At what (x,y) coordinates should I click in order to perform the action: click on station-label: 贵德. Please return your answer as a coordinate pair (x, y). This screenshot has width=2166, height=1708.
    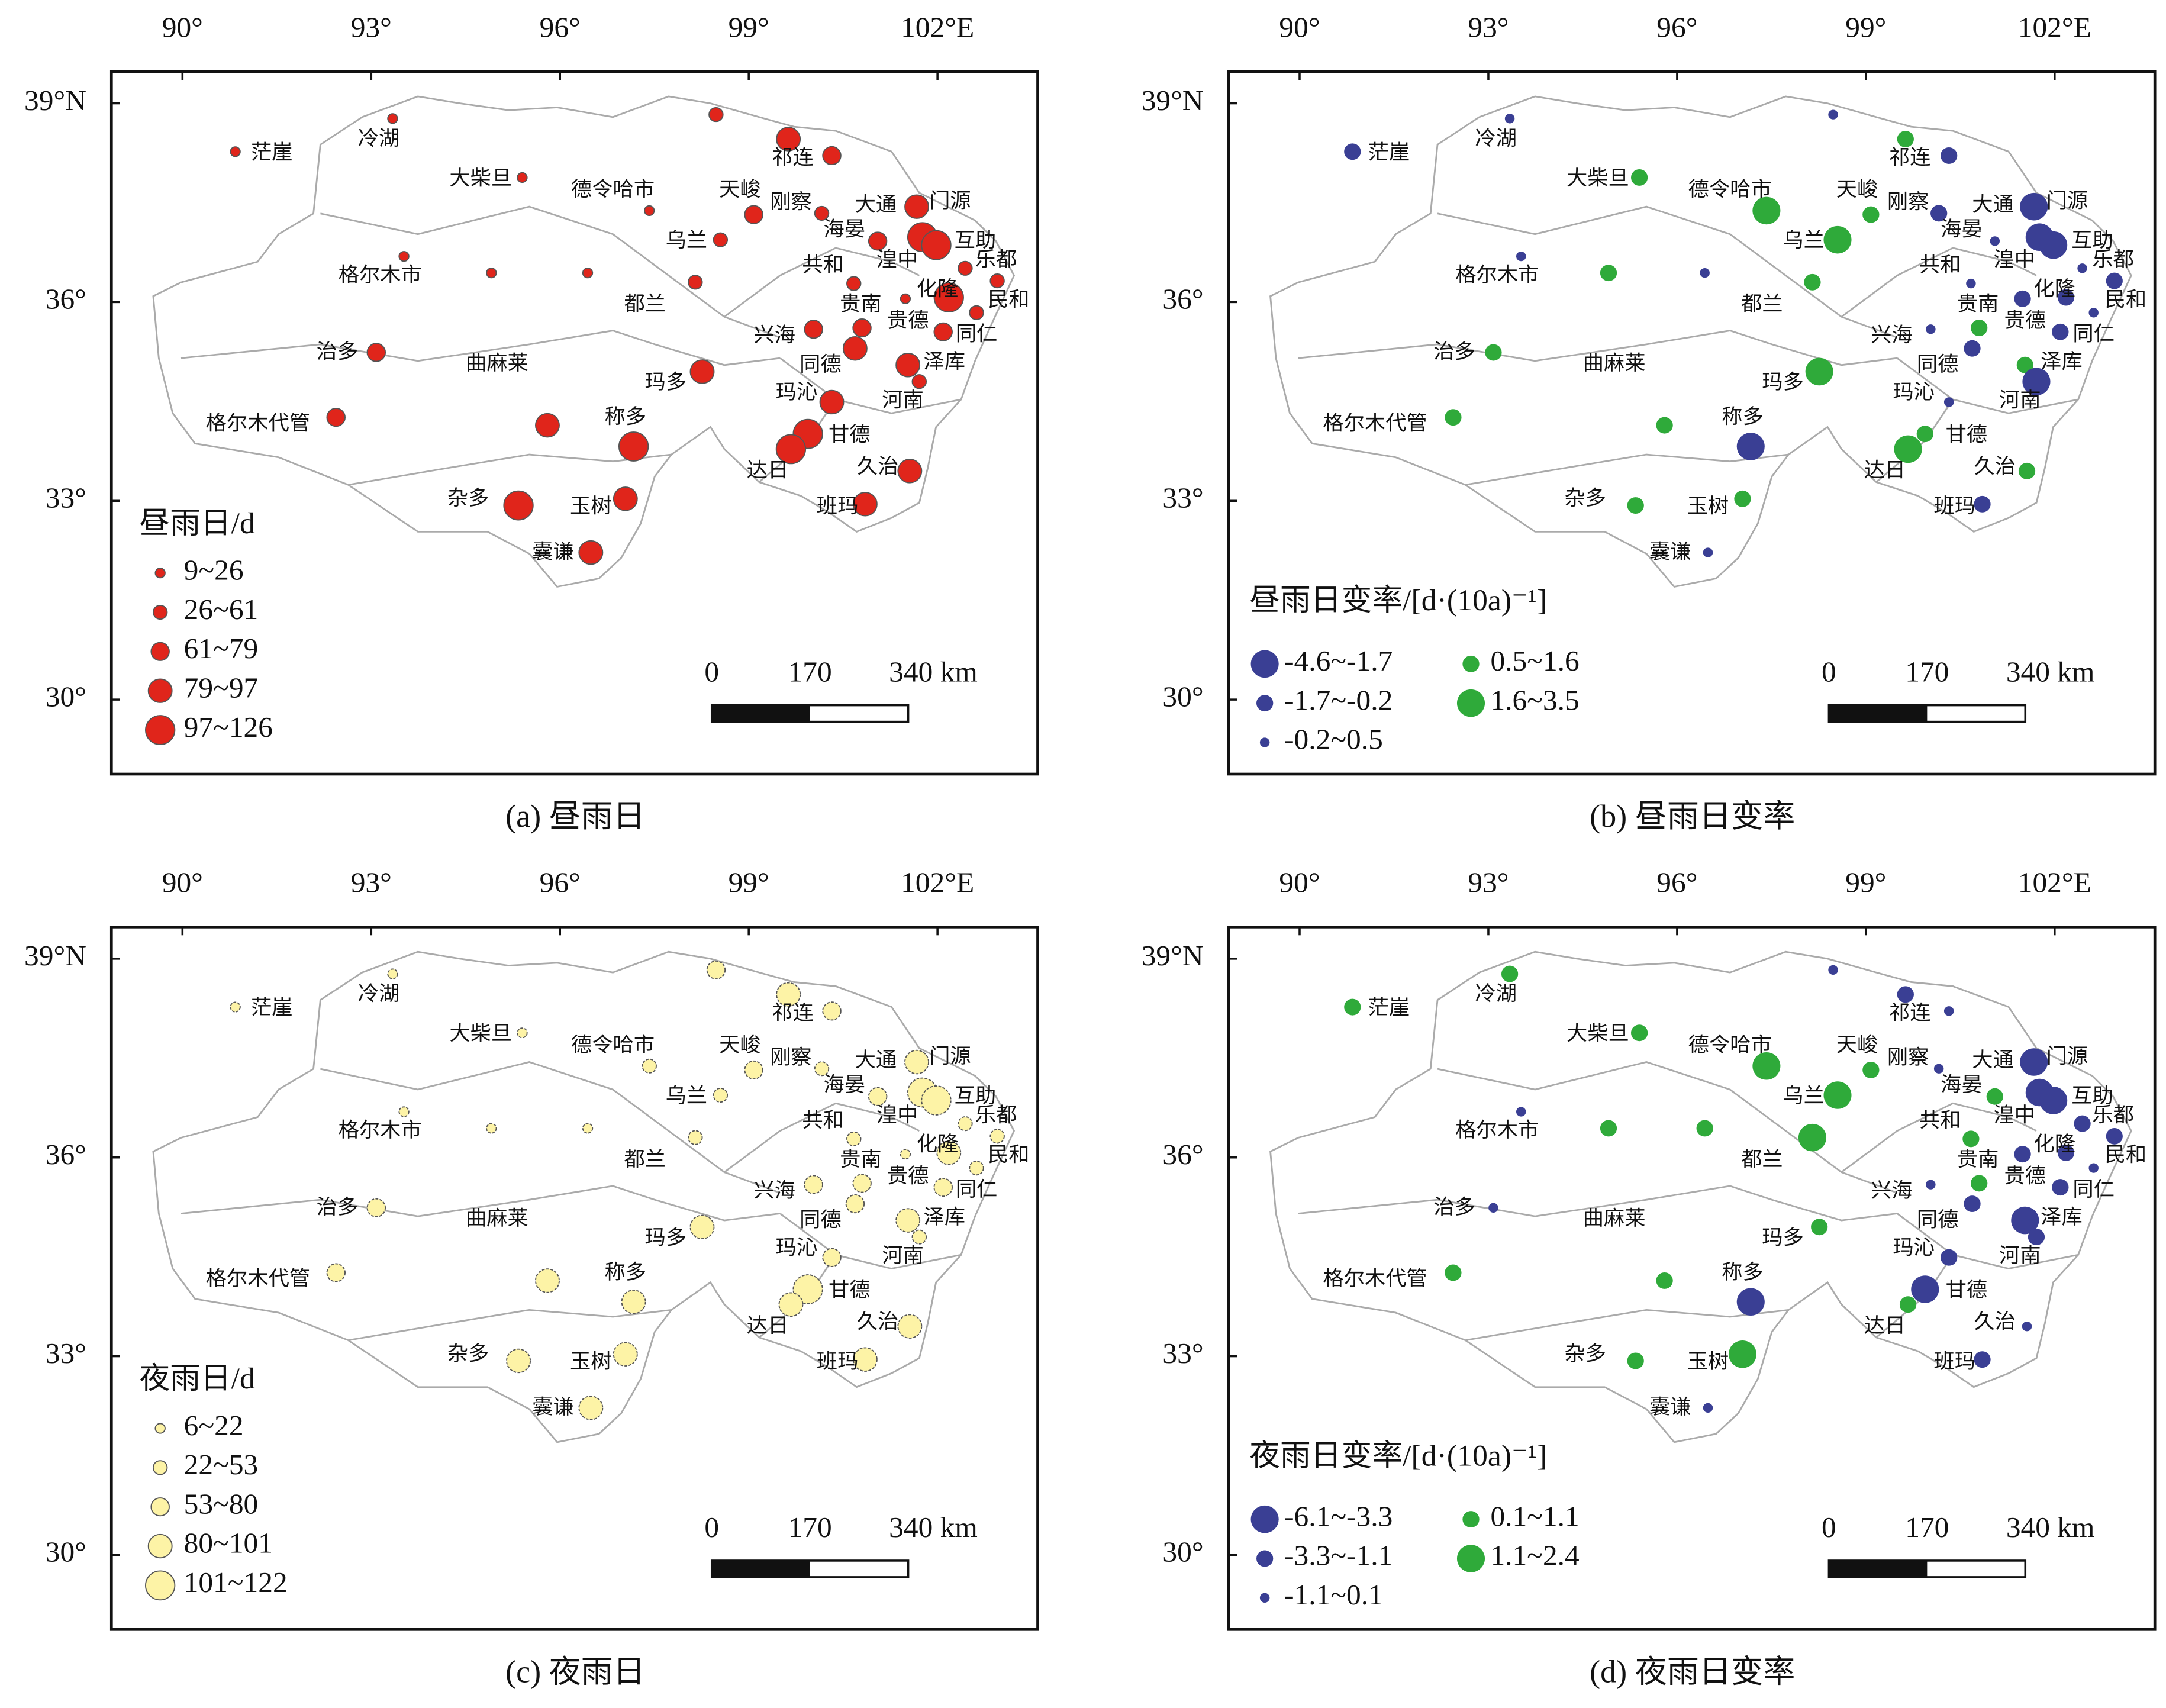
    Looking at the image, I should click on (2025, 320).